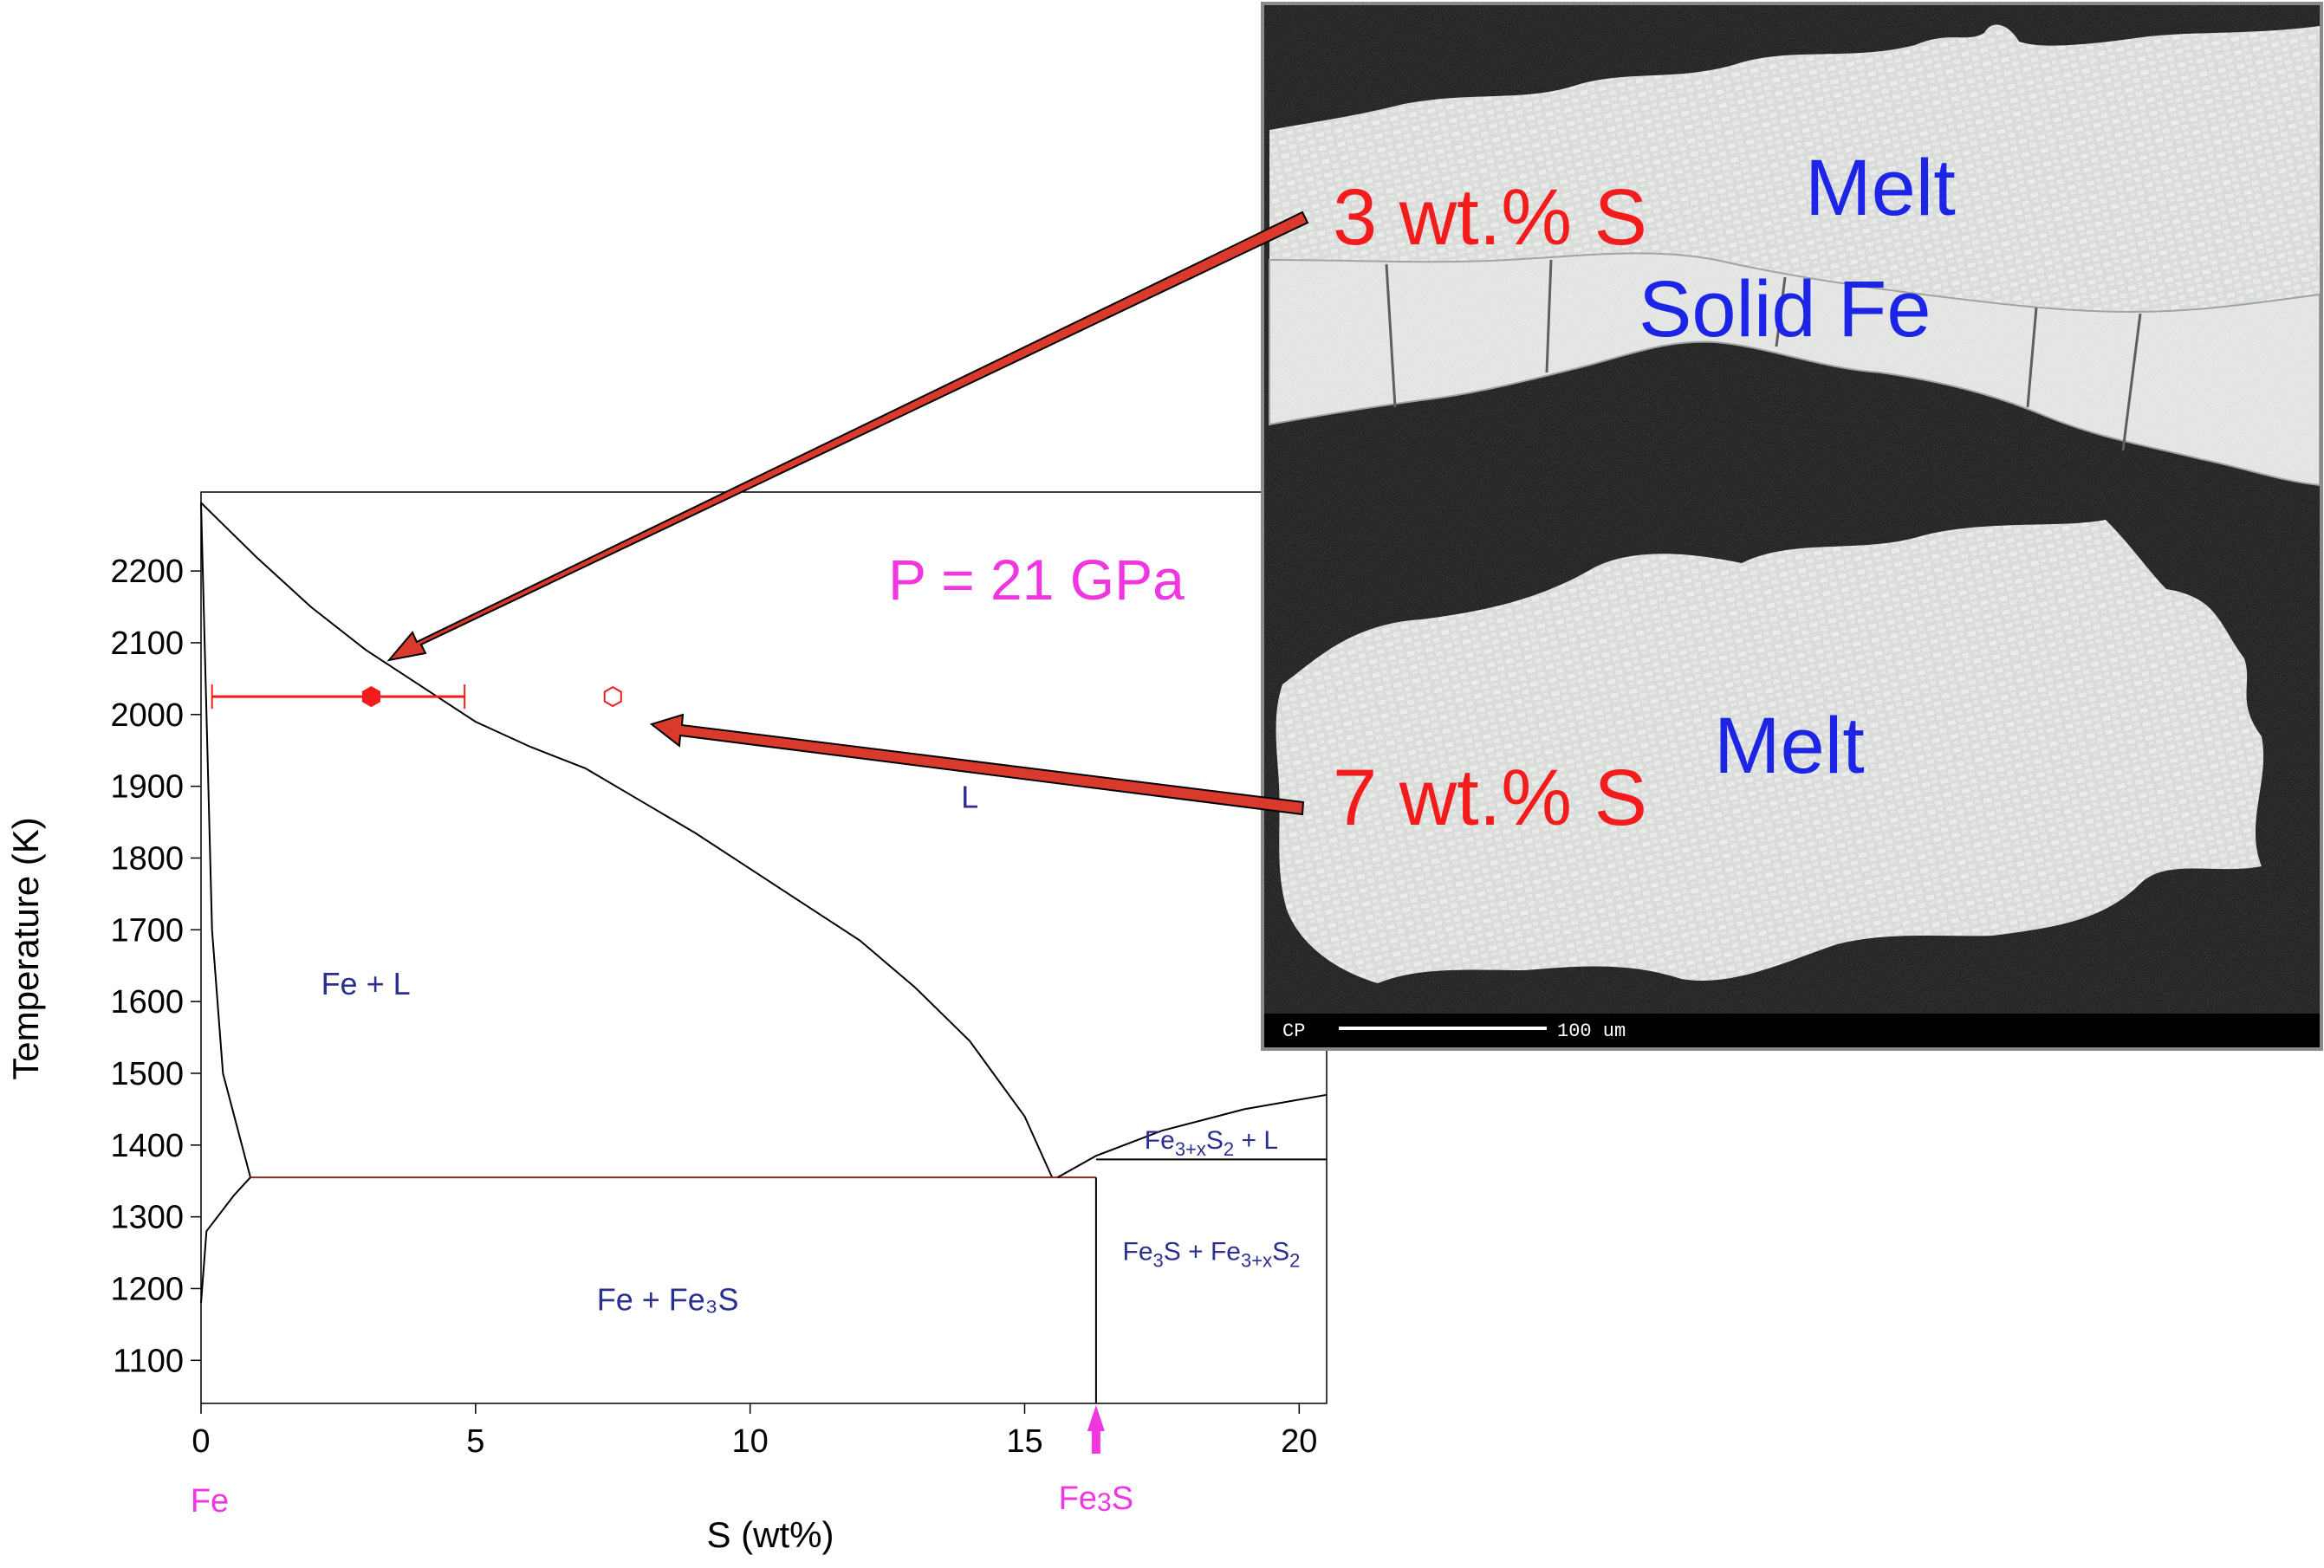 The image size is (2324, 1568). What do you see at coordinates (847, 436) in the screenshot?
I see `arrow-3wt` at bounding box center [847, 436].